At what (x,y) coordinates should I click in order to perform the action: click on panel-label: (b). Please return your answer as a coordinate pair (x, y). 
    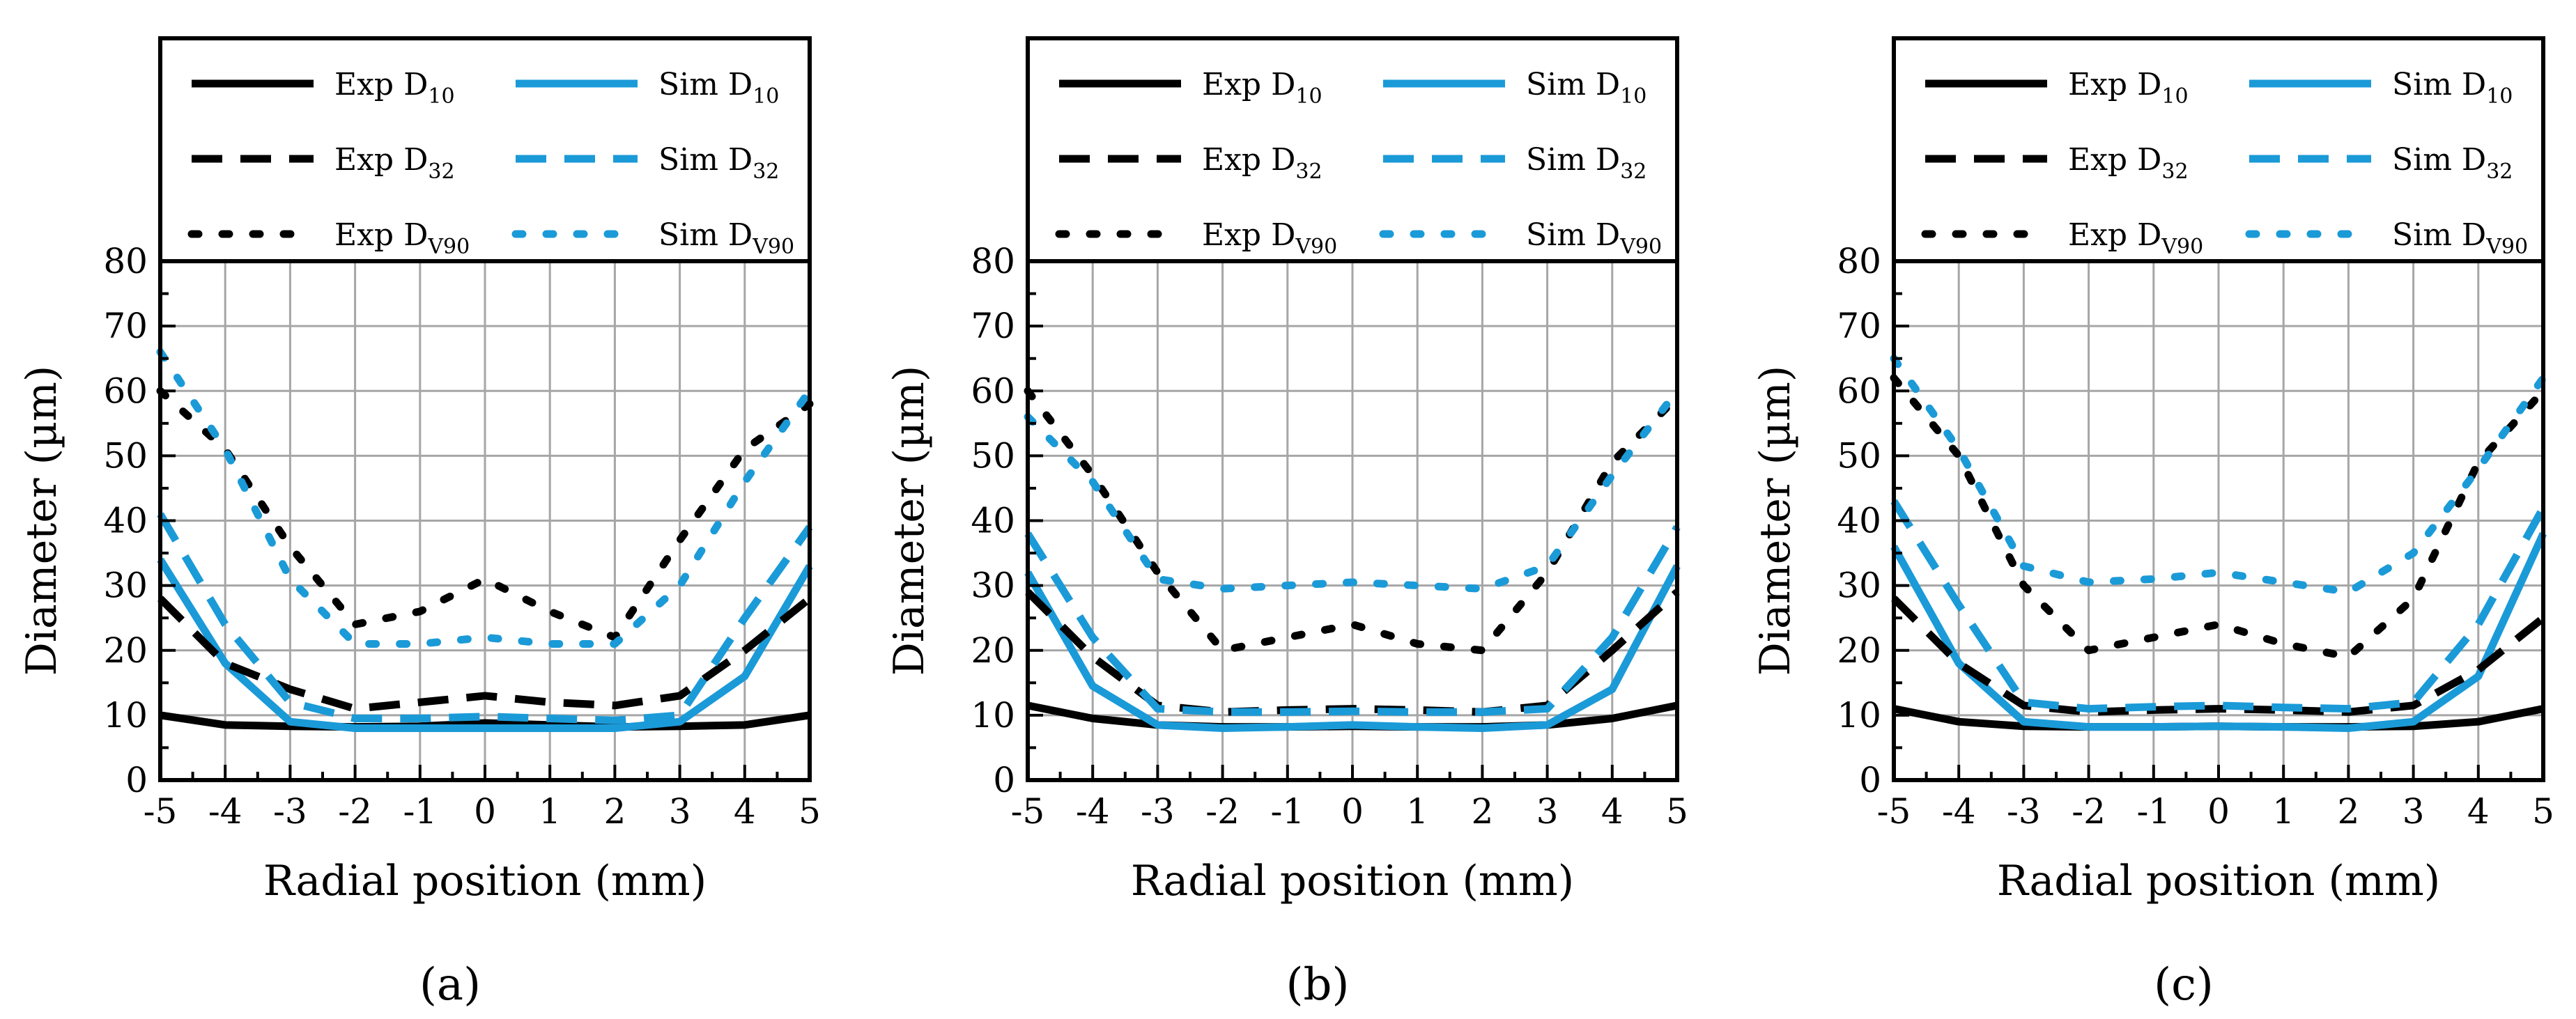
    Looking at the image, I should click on (1318, 985).